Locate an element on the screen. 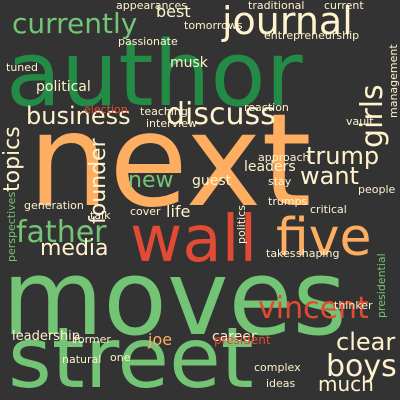 Image resolution: width=400 pixels, height=400 pixels. word-street: street is located at coordinates (131, 354).